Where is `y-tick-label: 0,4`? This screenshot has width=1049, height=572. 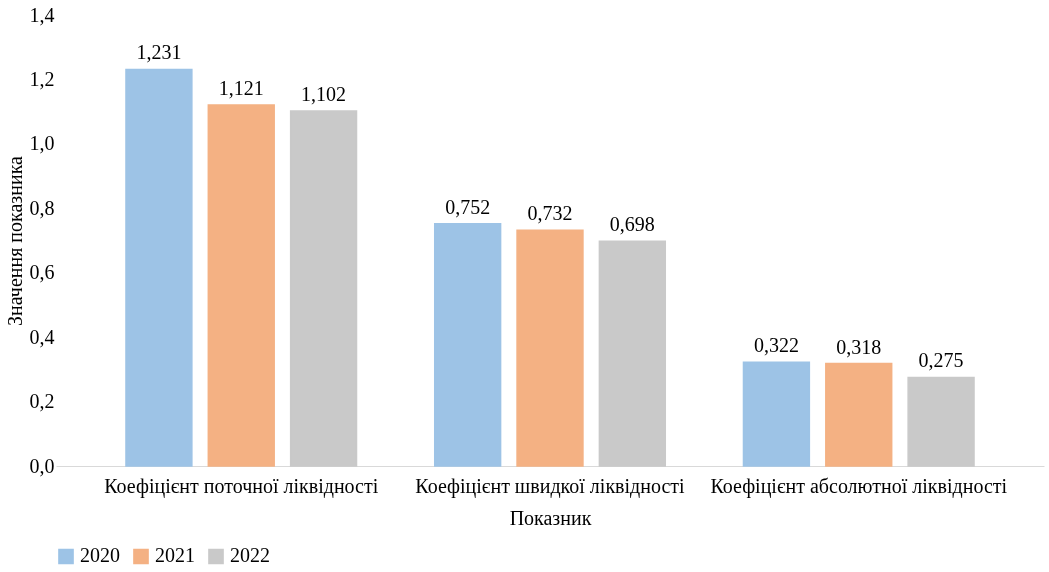
y-tick-label: 0,4 is located at coordinates (42, 336).